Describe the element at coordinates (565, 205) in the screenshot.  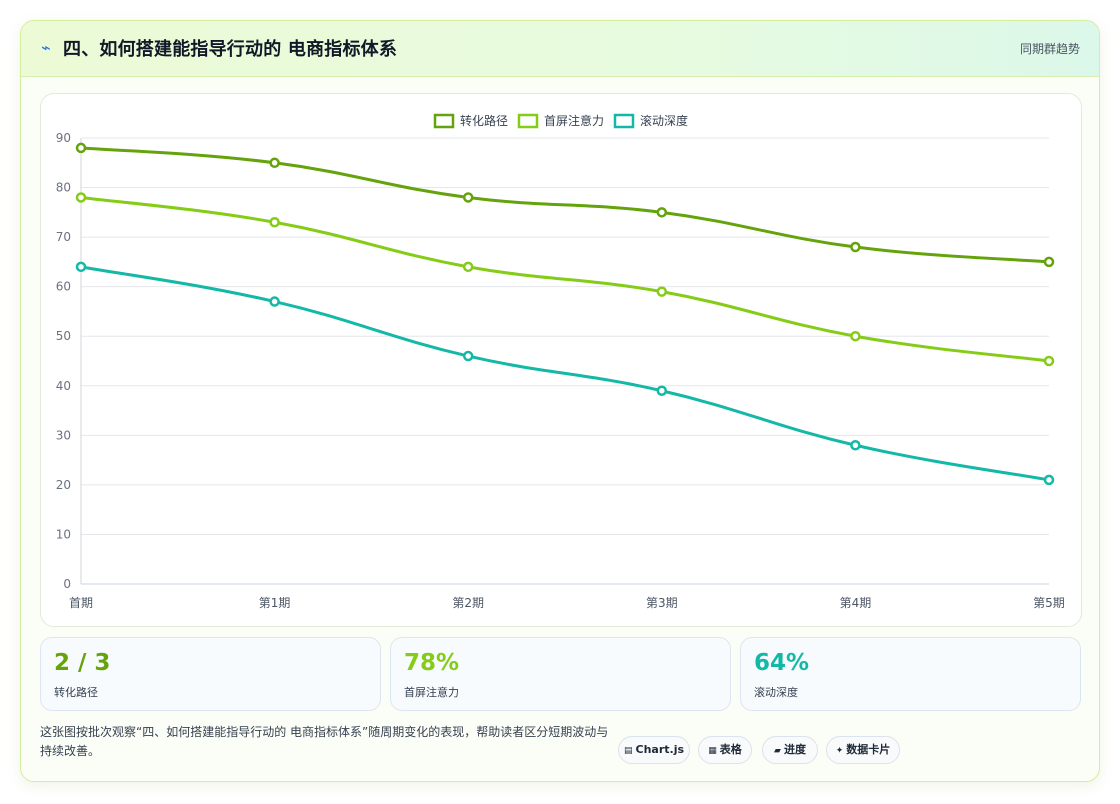
I see `series-line` at that location.